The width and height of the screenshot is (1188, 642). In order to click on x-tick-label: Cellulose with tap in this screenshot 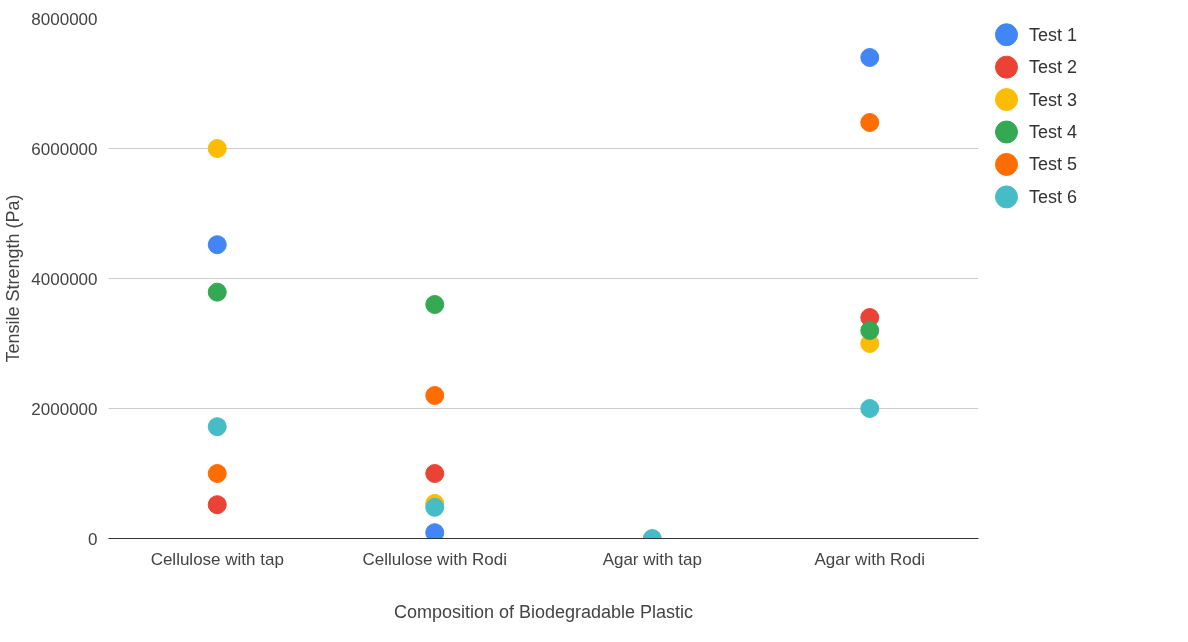, I will do `click(217, 559)`.